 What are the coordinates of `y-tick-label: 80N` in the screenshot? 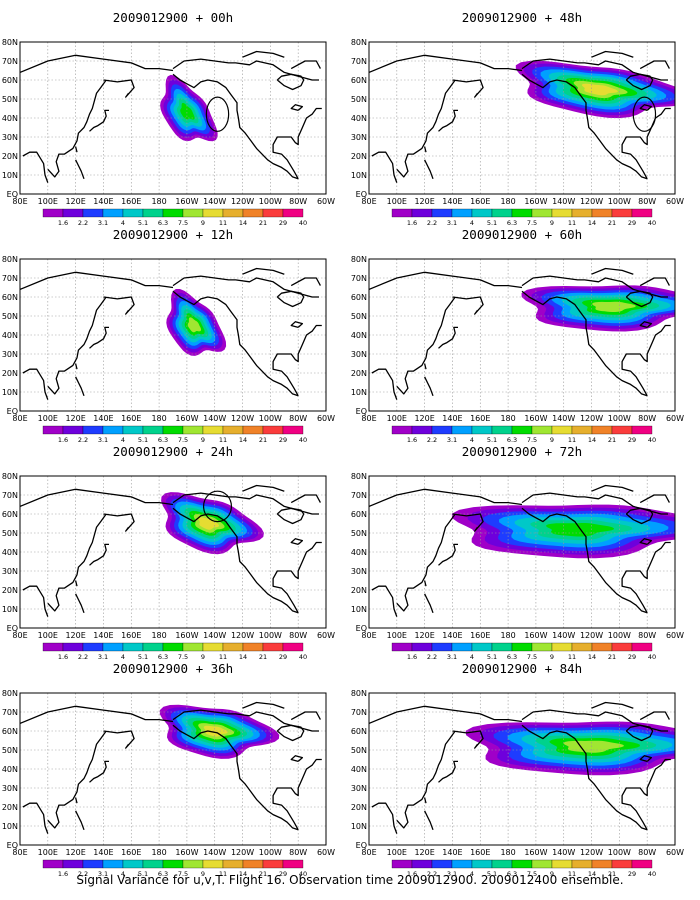 It's located at (359, 693).